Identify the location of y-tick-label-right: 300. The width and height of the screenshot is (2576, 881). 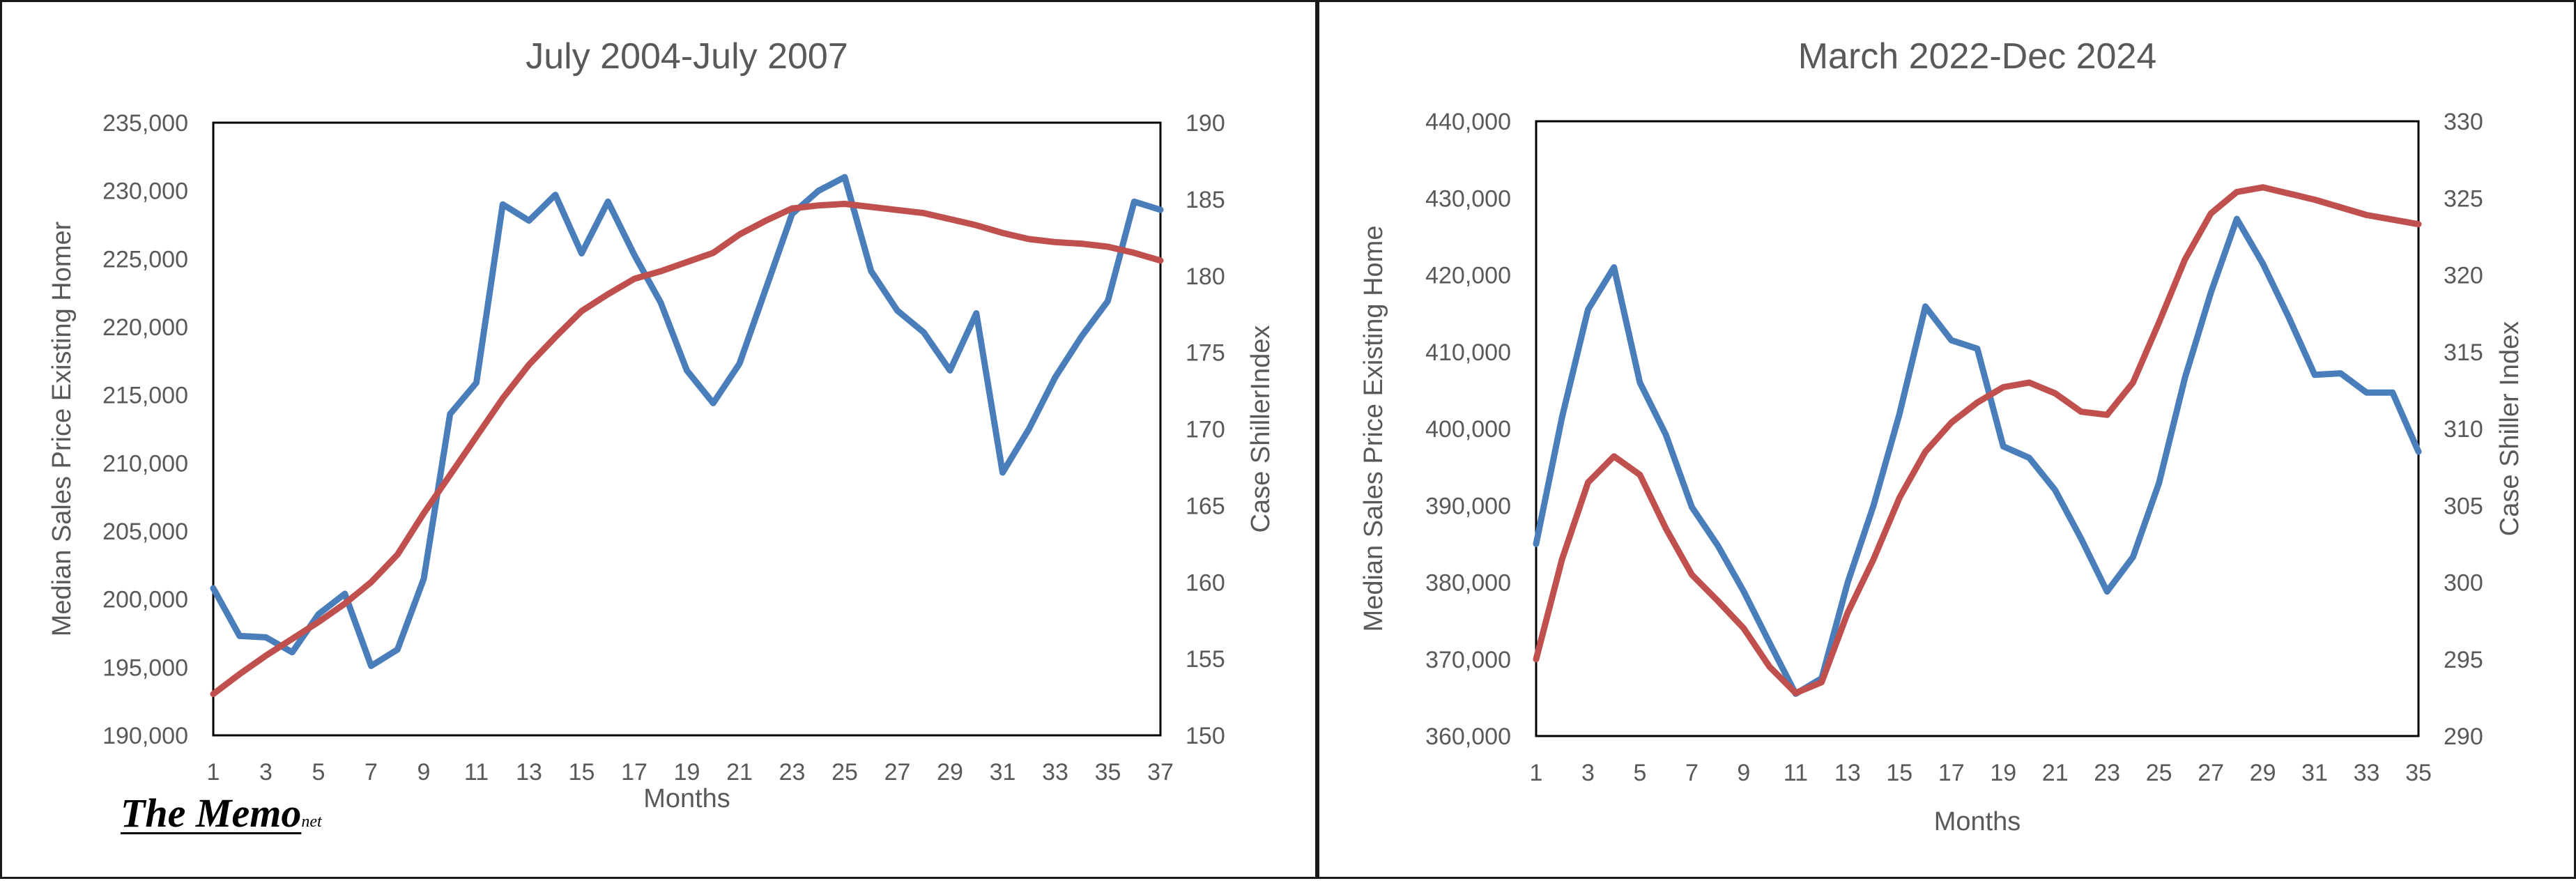
(2463, 583).